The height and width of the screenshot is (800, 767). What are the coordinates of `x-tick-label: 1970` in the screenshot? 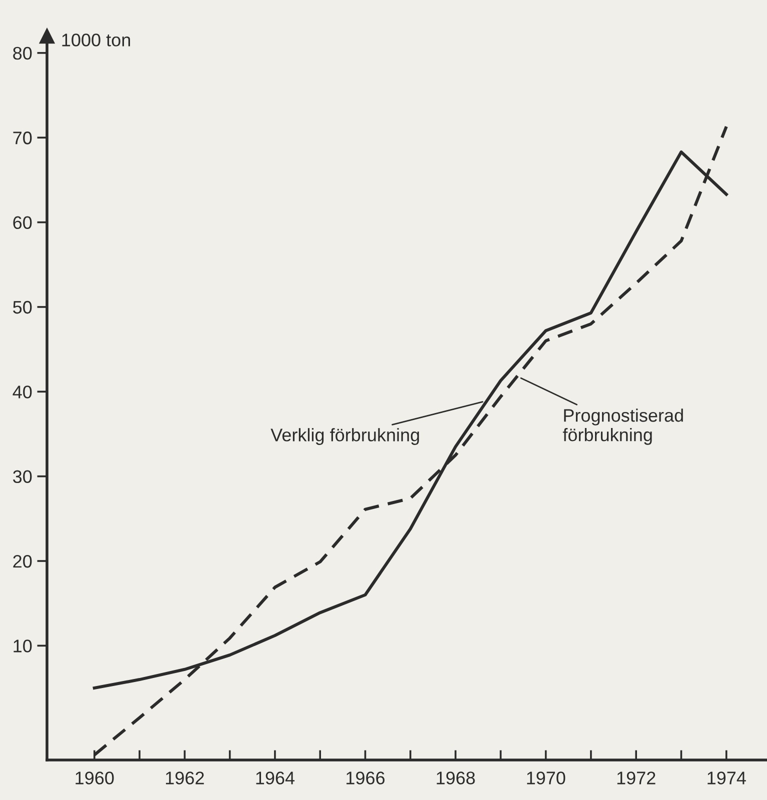 It's located at (546, 778).